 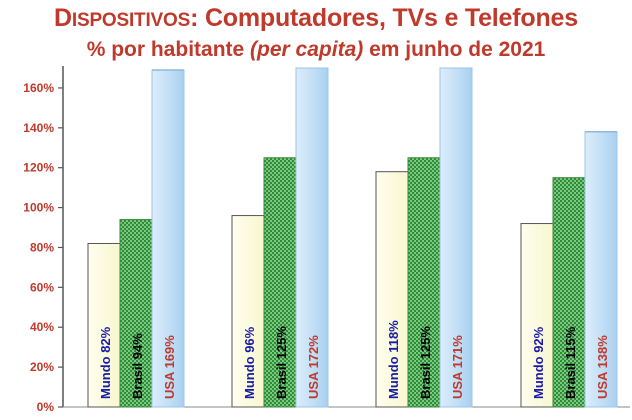 I want to click on title-initial: D, so click(x=63, y=18).